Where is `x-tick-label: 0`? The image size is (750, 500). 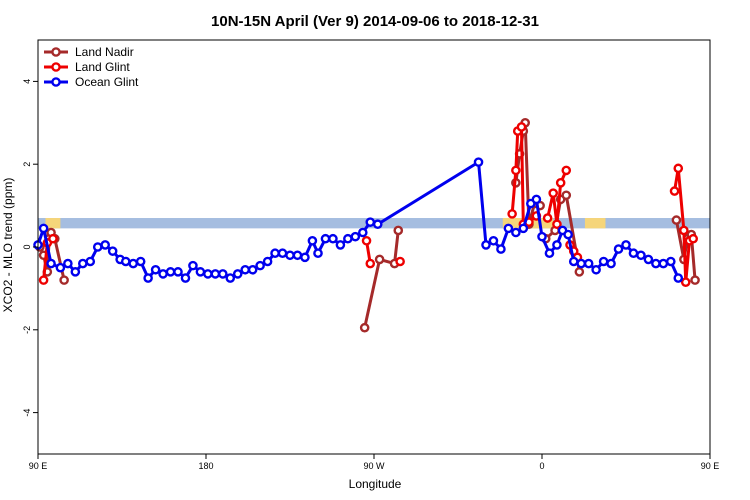 x-tick-label: 0 is located at coordinates (541, 466).